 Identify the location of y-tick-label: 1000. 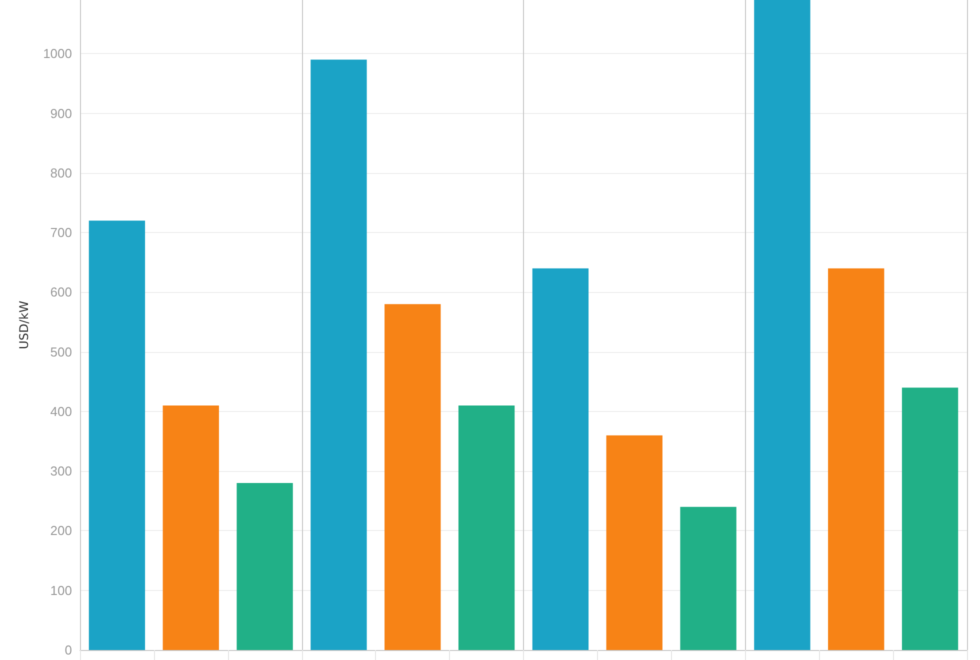
(57, 54).